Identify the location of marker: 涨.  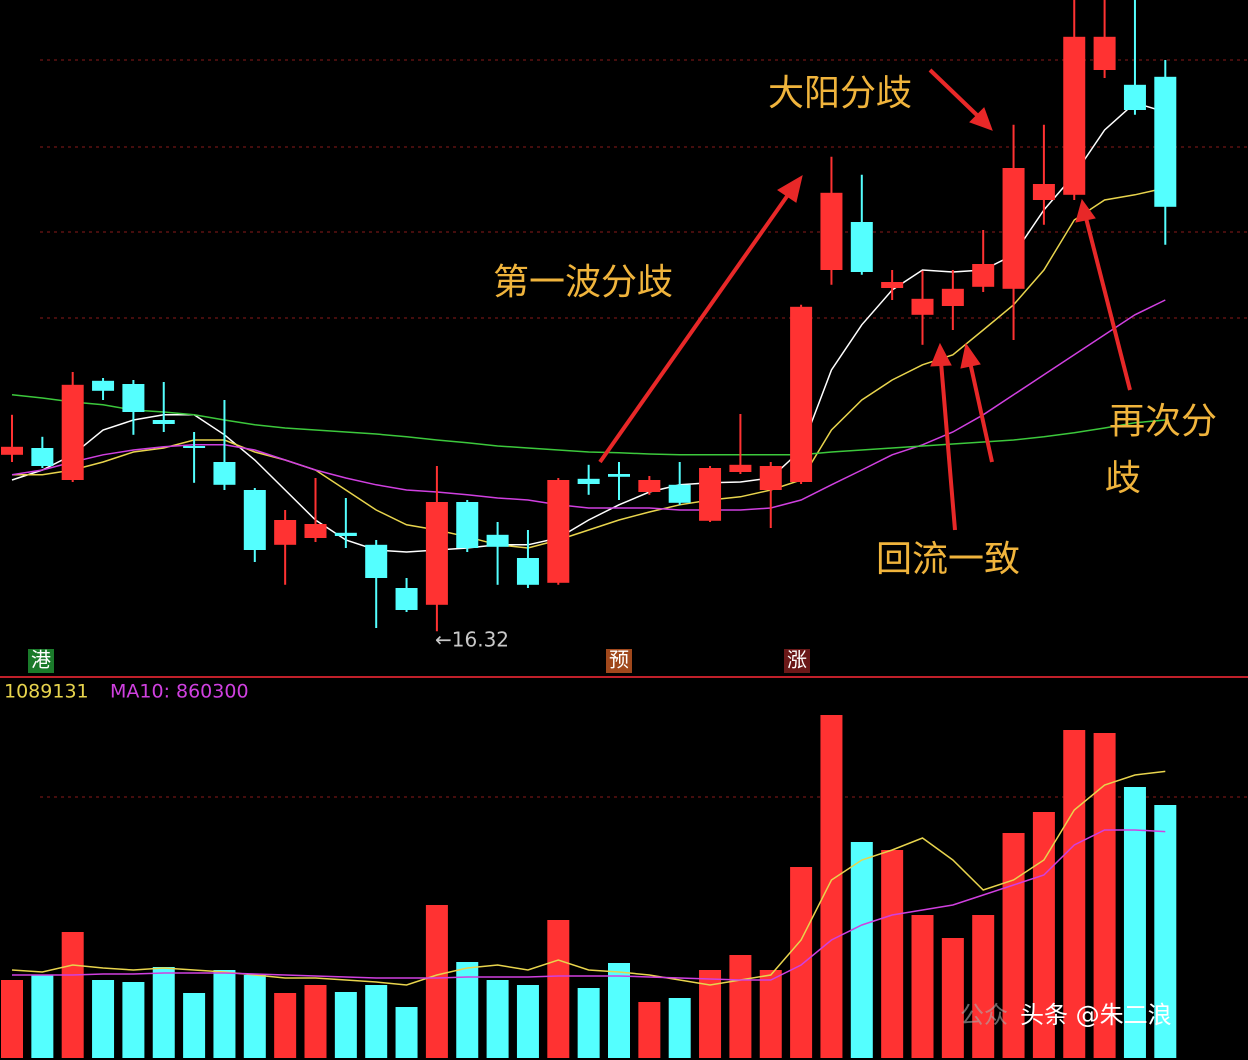
(797, 660).